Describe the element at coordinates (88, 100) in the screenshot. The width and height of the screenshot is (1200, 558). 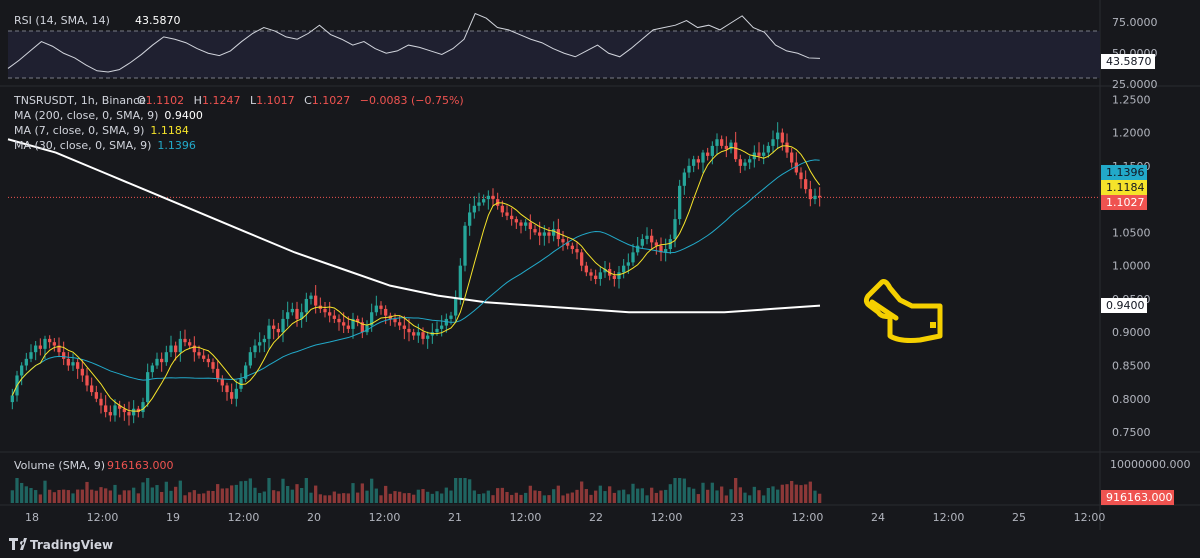
I see `timeframe: 1h` at that location.